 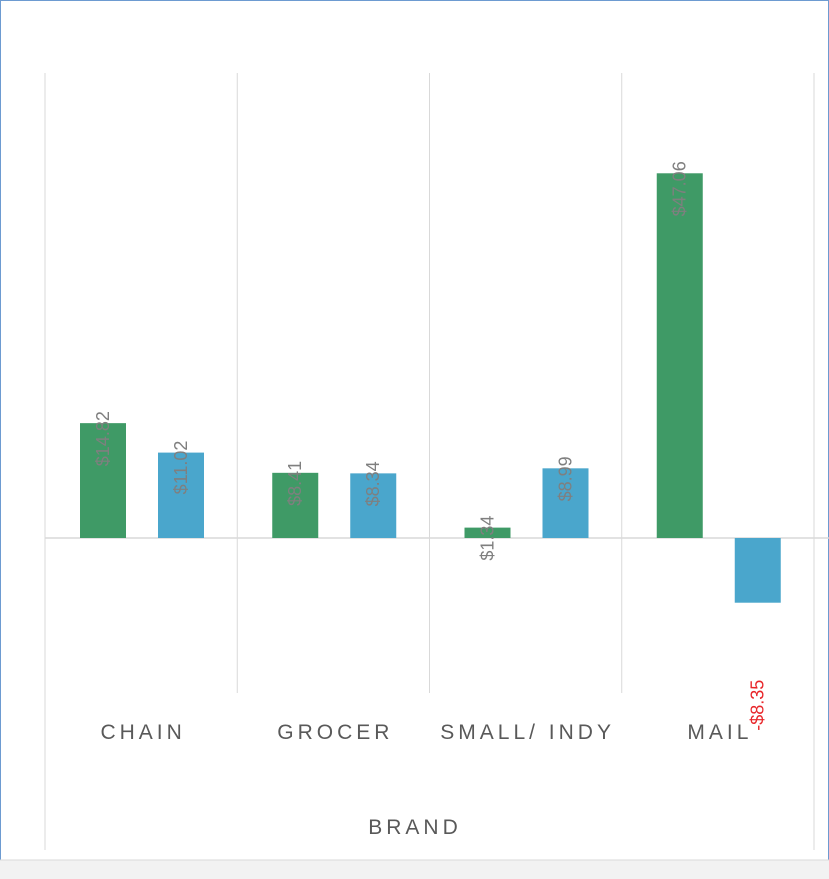 I want to click on x-tick-label: CHAIN, so click(x=143, y=732).